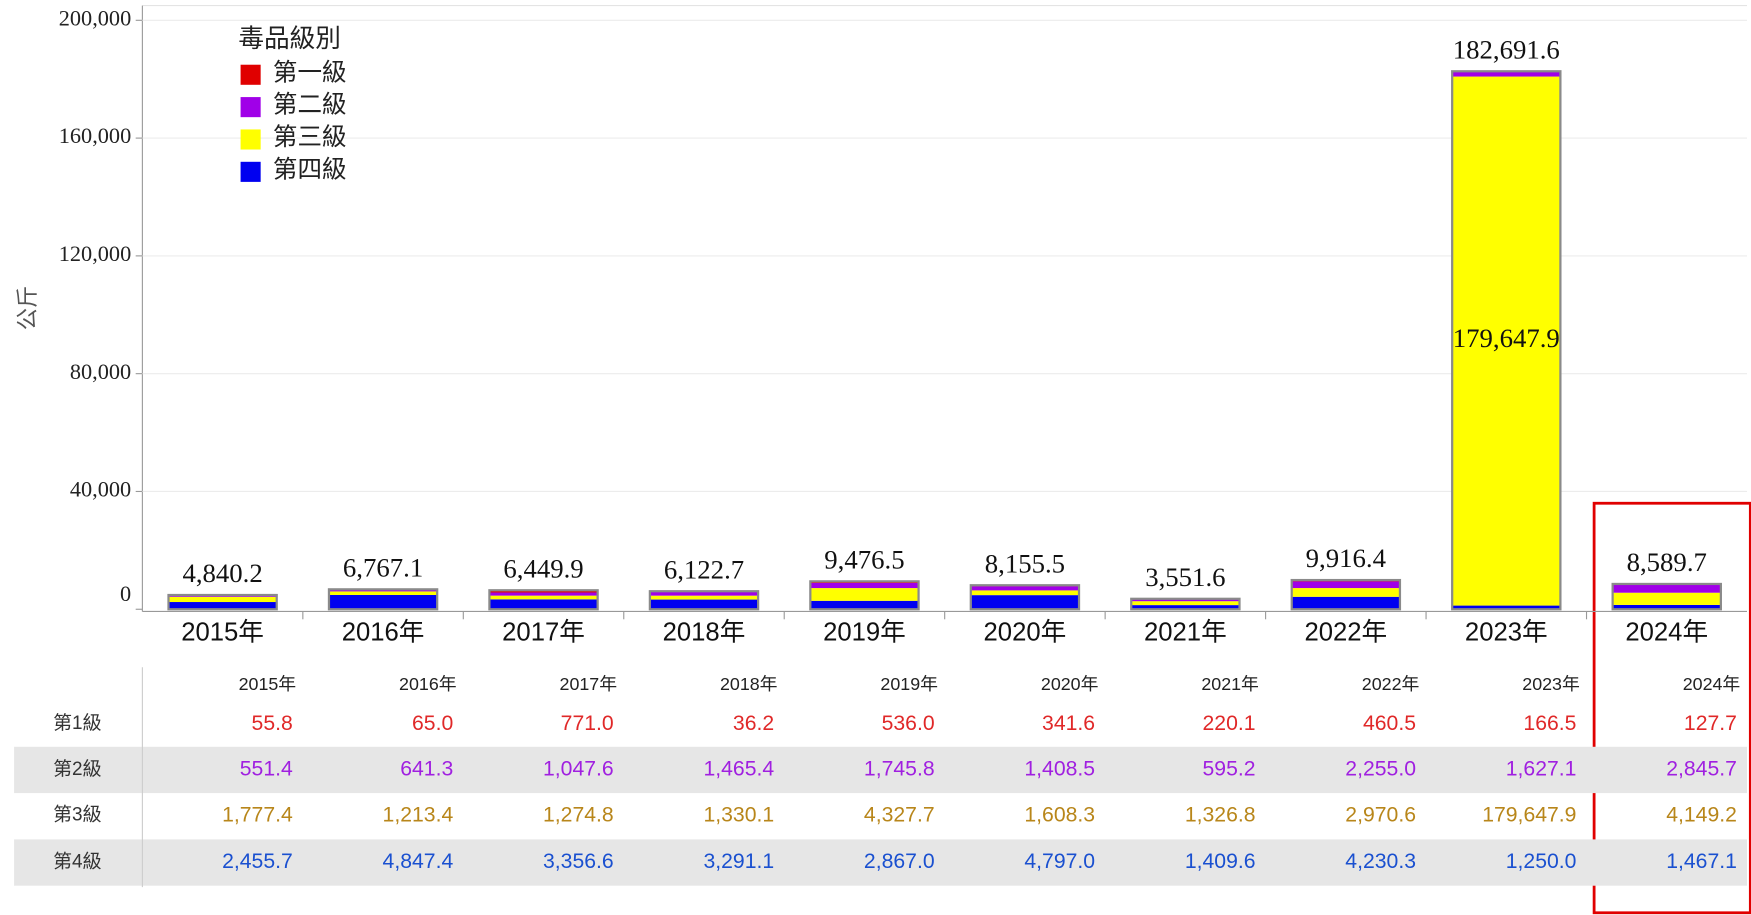 This screenshot has width=1751, height=915. What do you see at coordinates (578, 814) in the screenshot?
I see `table-cell: 1,274.8` at bounding box center [578, 814].